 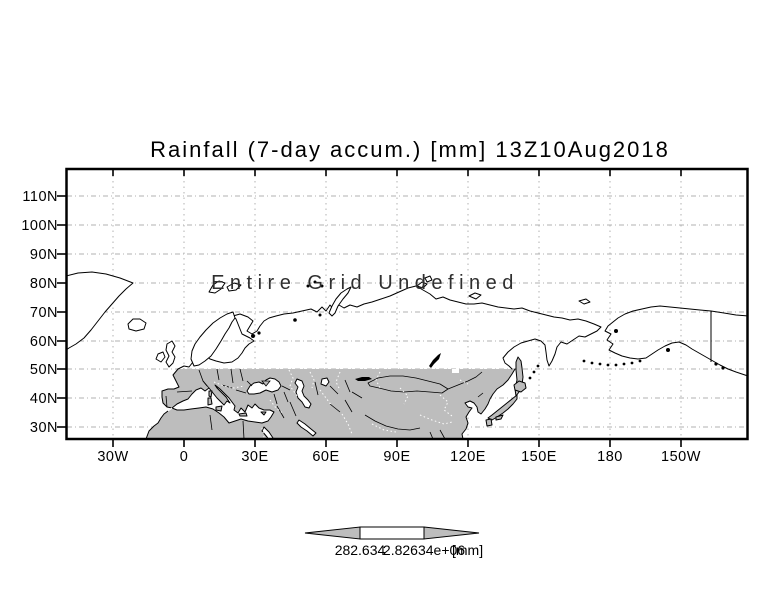 I want to click on cyprus-island, so click(x=263, y=413).